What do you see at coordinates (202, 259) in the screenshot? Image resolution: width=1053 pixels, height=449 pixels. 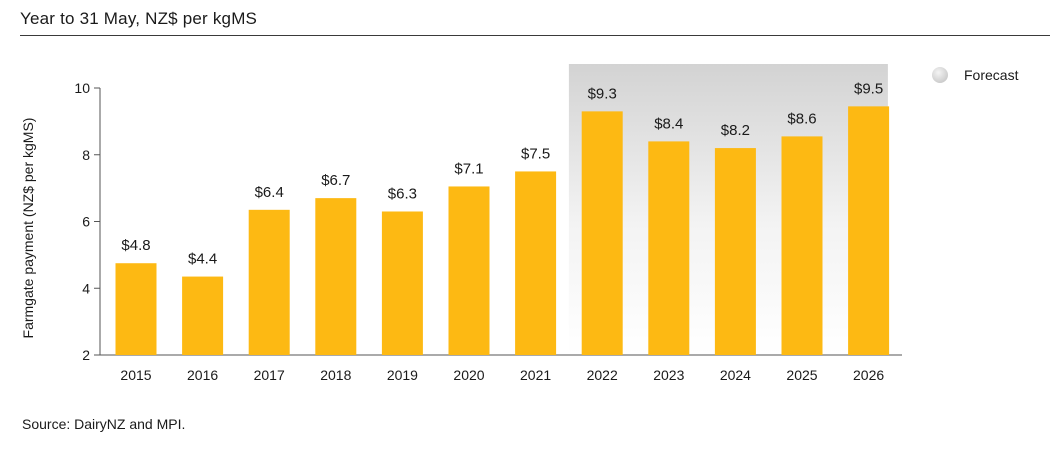 I see `data-label-2016: $4.4` at bounding box center [202, 259].